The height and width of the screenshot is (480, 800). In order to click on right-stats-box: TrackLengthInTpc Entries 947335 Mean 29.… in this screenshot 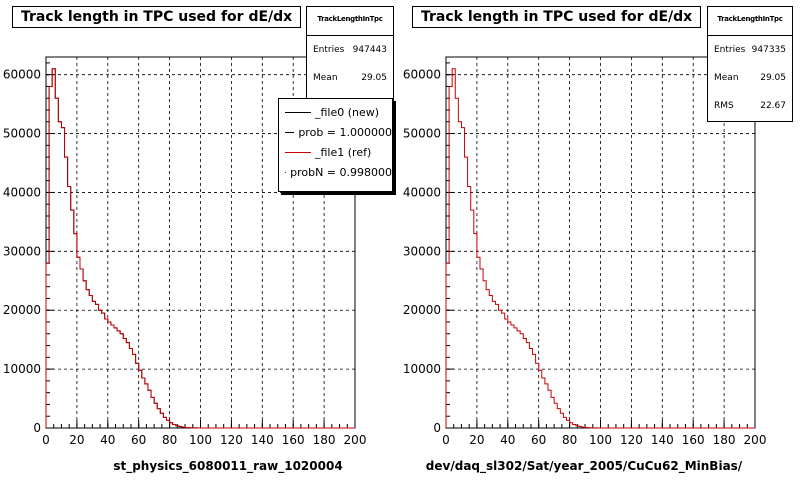, I will do `click(750, 64)`.